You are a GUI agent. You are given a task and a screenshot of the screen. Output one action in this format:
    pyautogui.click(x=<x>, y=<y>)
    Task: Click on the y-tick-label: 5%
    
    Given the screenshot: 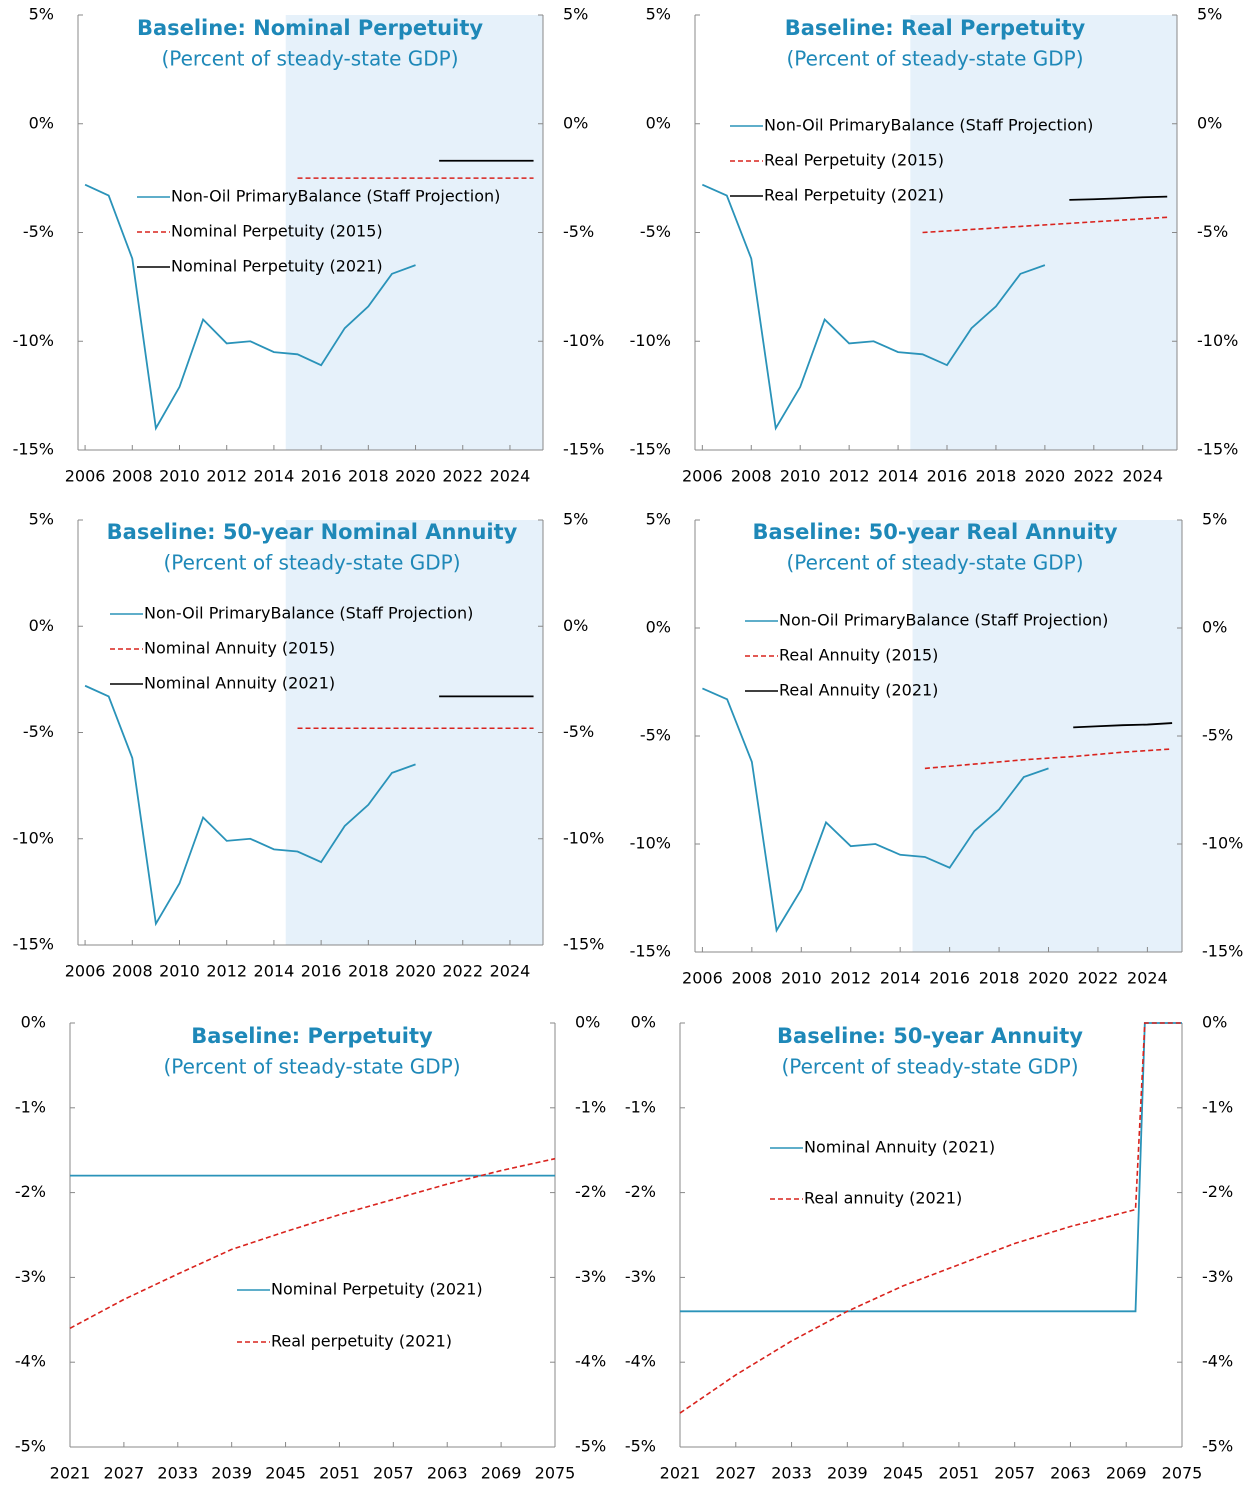 What is the action you would take?
    pyautogui.click(x=41, y=14)
    